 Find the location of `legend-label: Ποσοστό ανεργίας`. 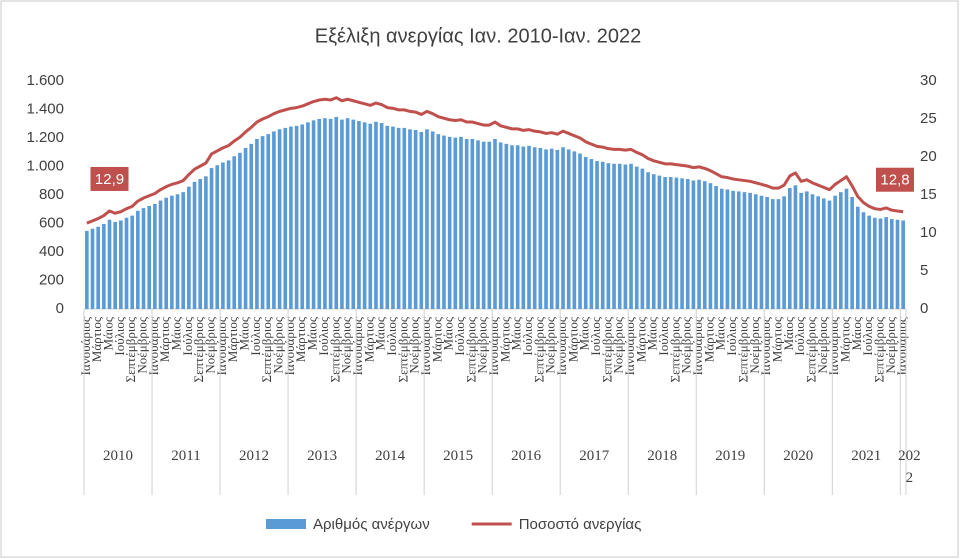

legend-label: Ποσοστό ανεργίας is located at coordinates (580, 524).